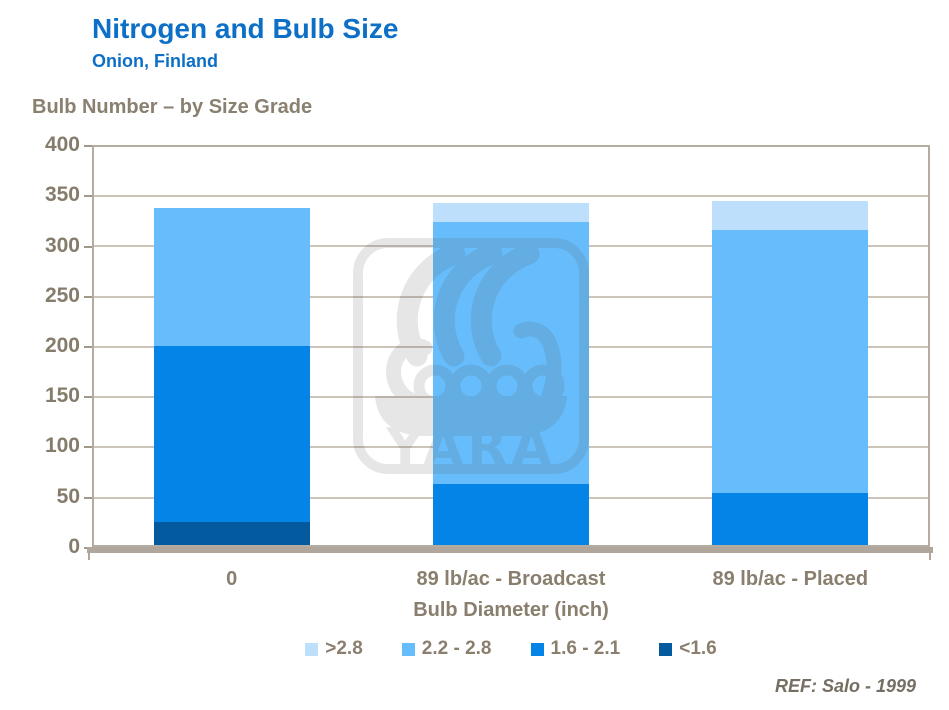 The height and width of the screenshot is (710, 949). I want to click on stacked-bar-89 lb/ac - Placed, so click(790, 346).